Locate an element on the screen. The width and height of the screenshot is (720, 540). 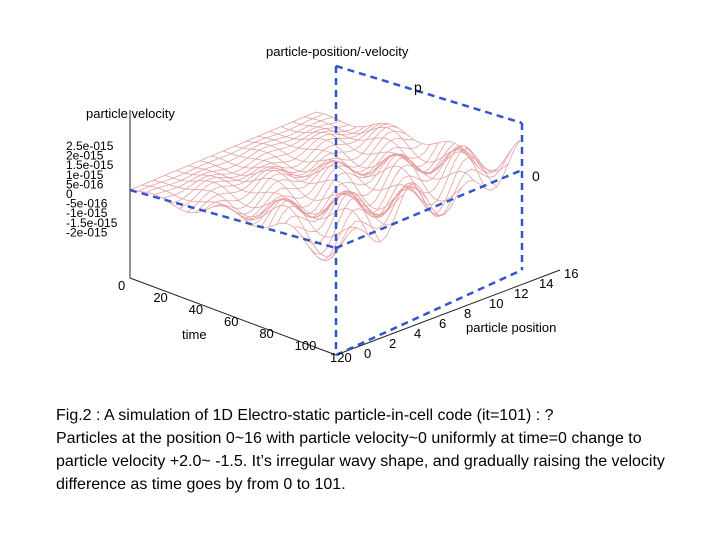
y-tick-label: 16 is located at coordinates (571, 273).